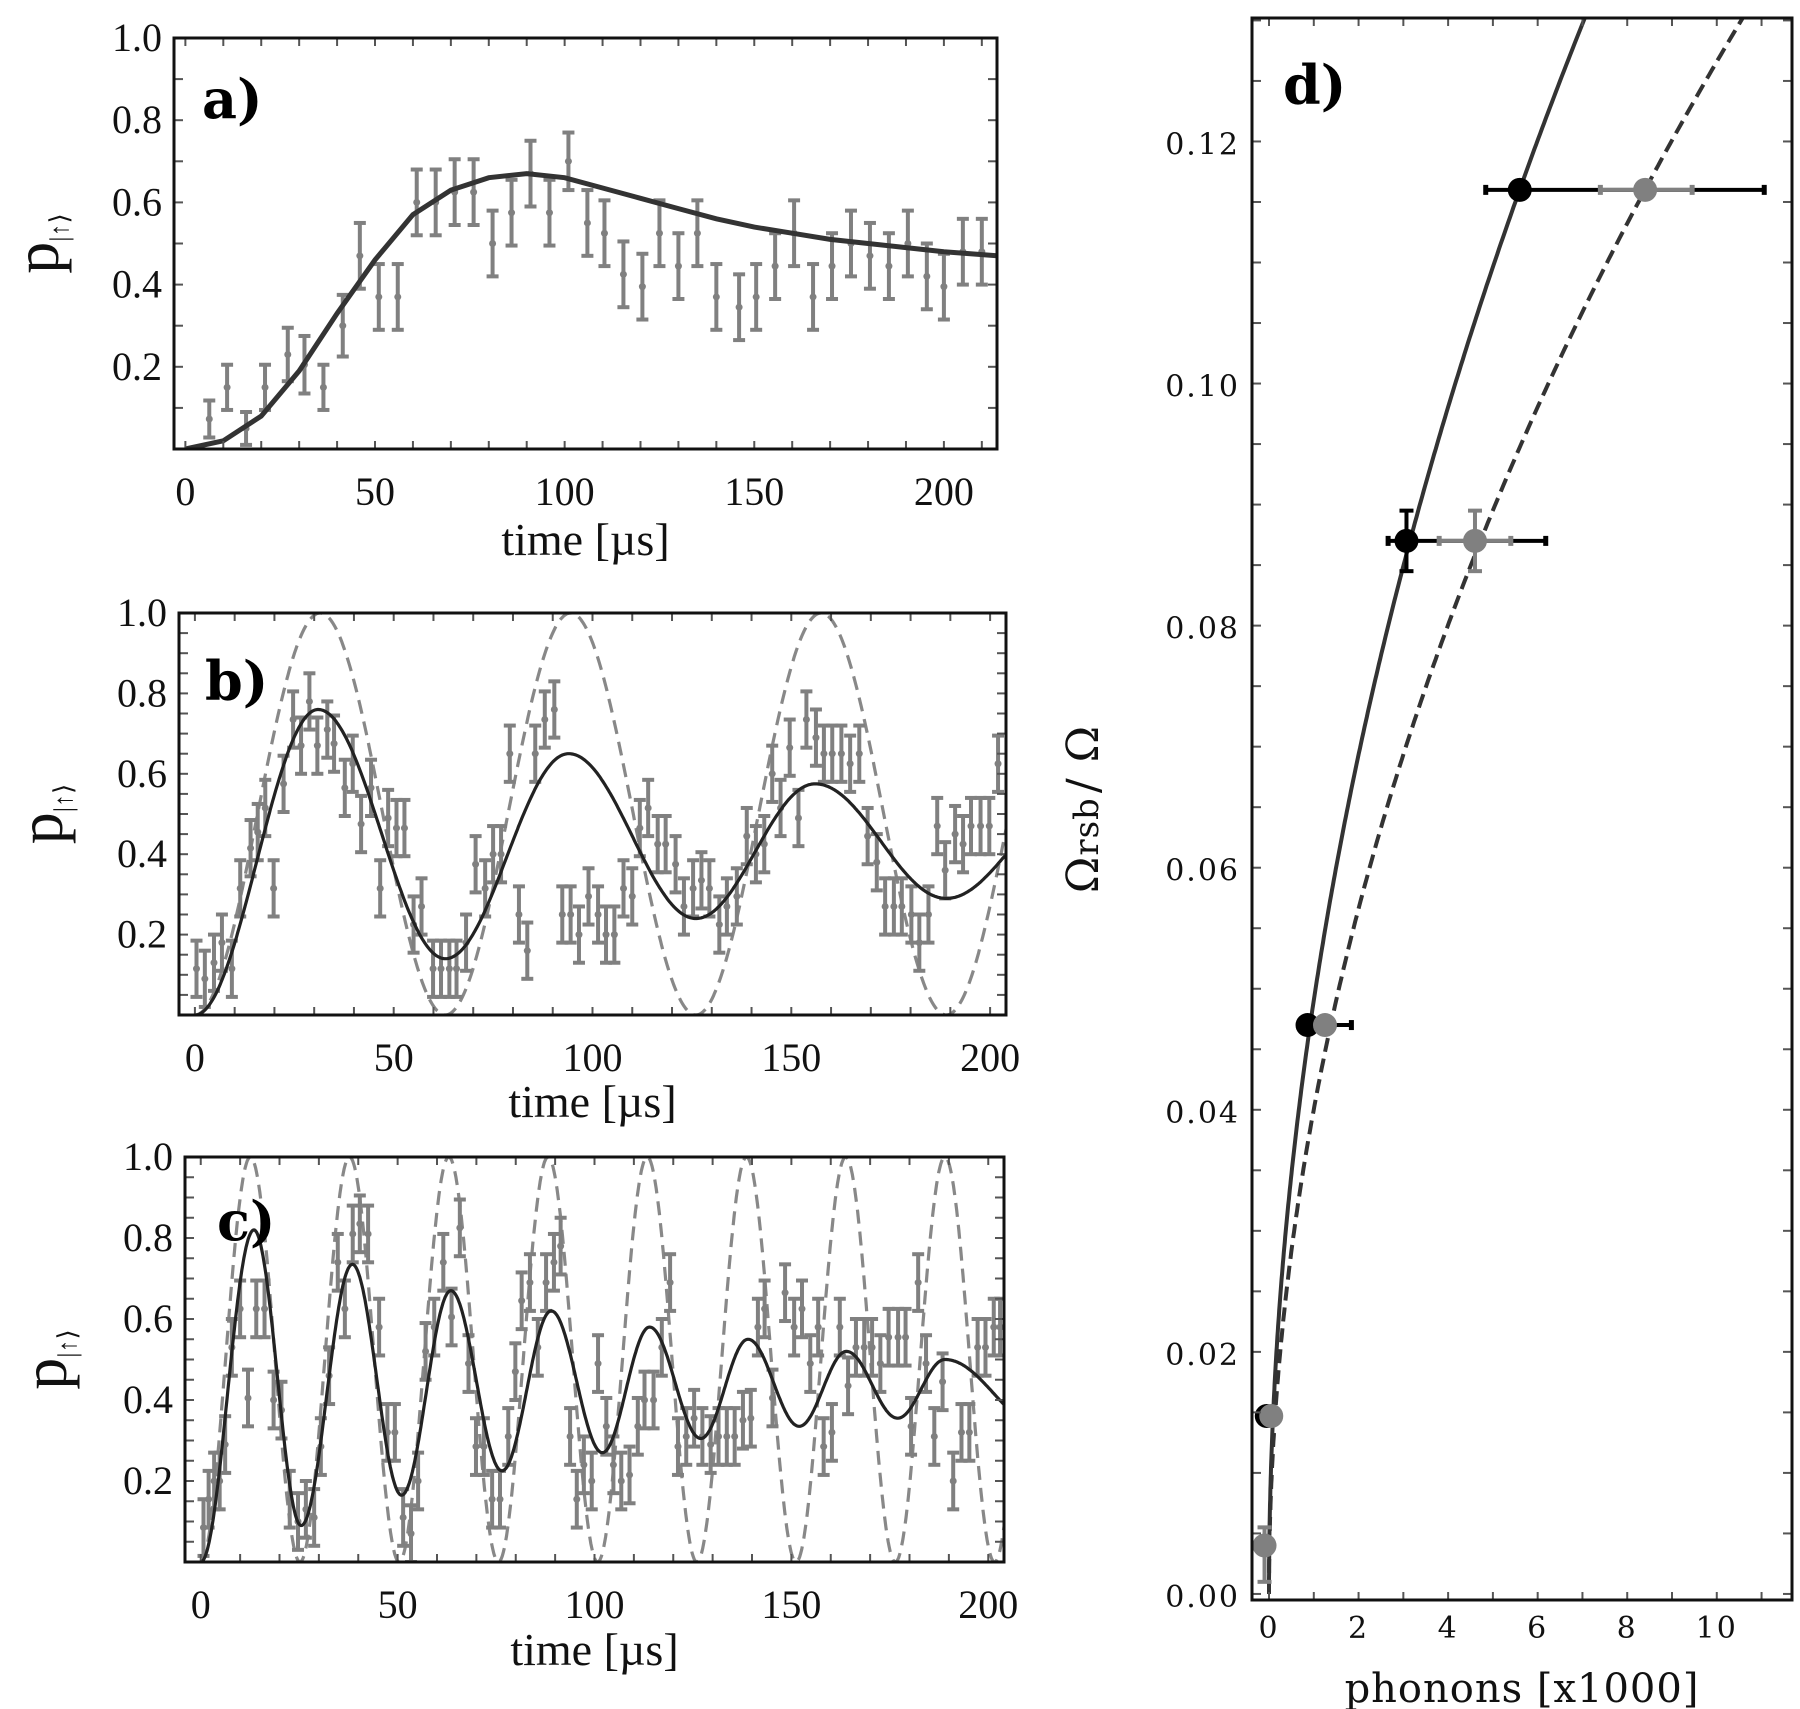  What do you see at coordinates (142, 773) in the screenshot?
I see `y-tick-label: 0.6` at bounding box center [142, 773].